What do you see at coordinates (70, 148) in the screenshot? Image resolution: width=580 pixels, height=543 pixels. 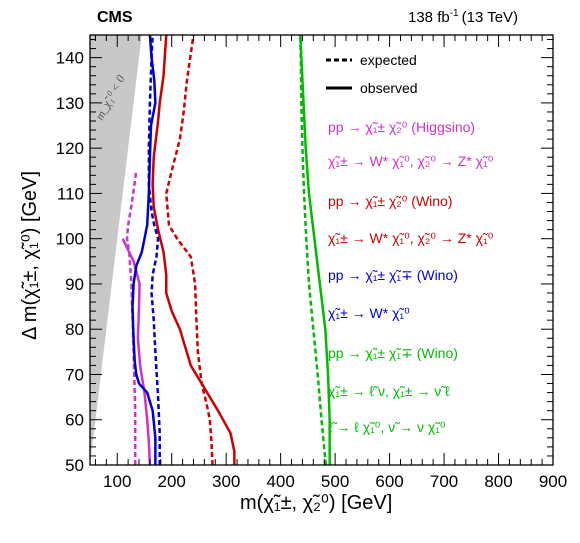 I see `y-tick-label: 120` at bounding box center [70, 148].